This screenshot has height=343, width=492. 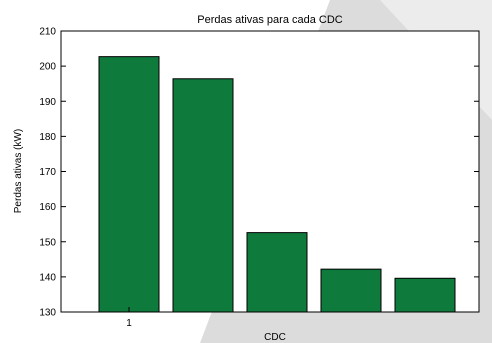 I want to click on x-axis-label: CDC, so click(x=275, y=337).